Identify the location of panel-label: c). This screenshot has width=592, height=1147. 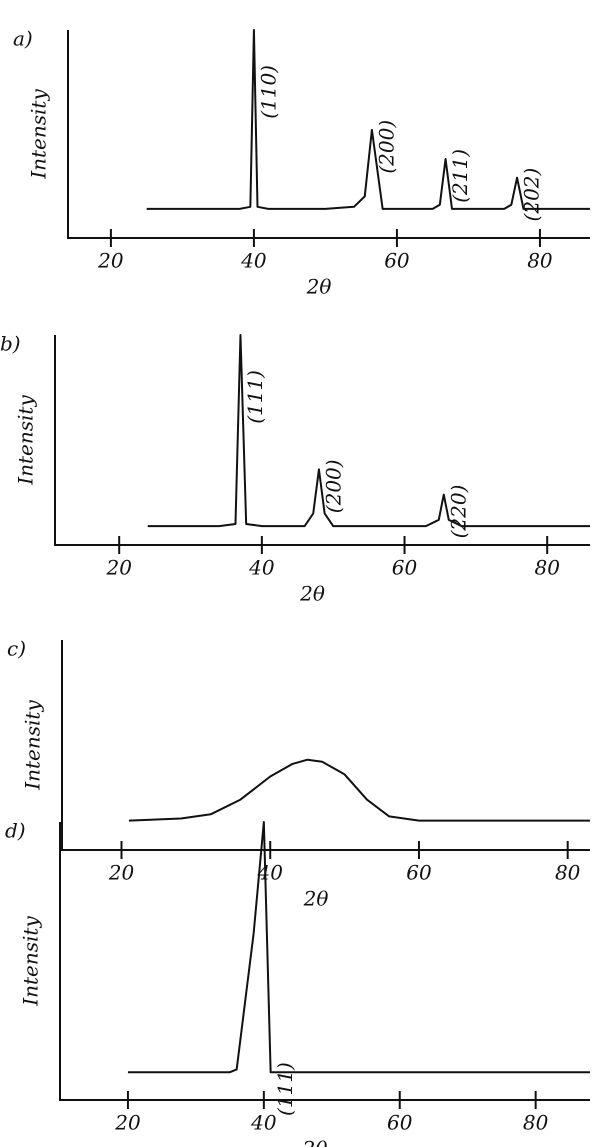
(16, 649).